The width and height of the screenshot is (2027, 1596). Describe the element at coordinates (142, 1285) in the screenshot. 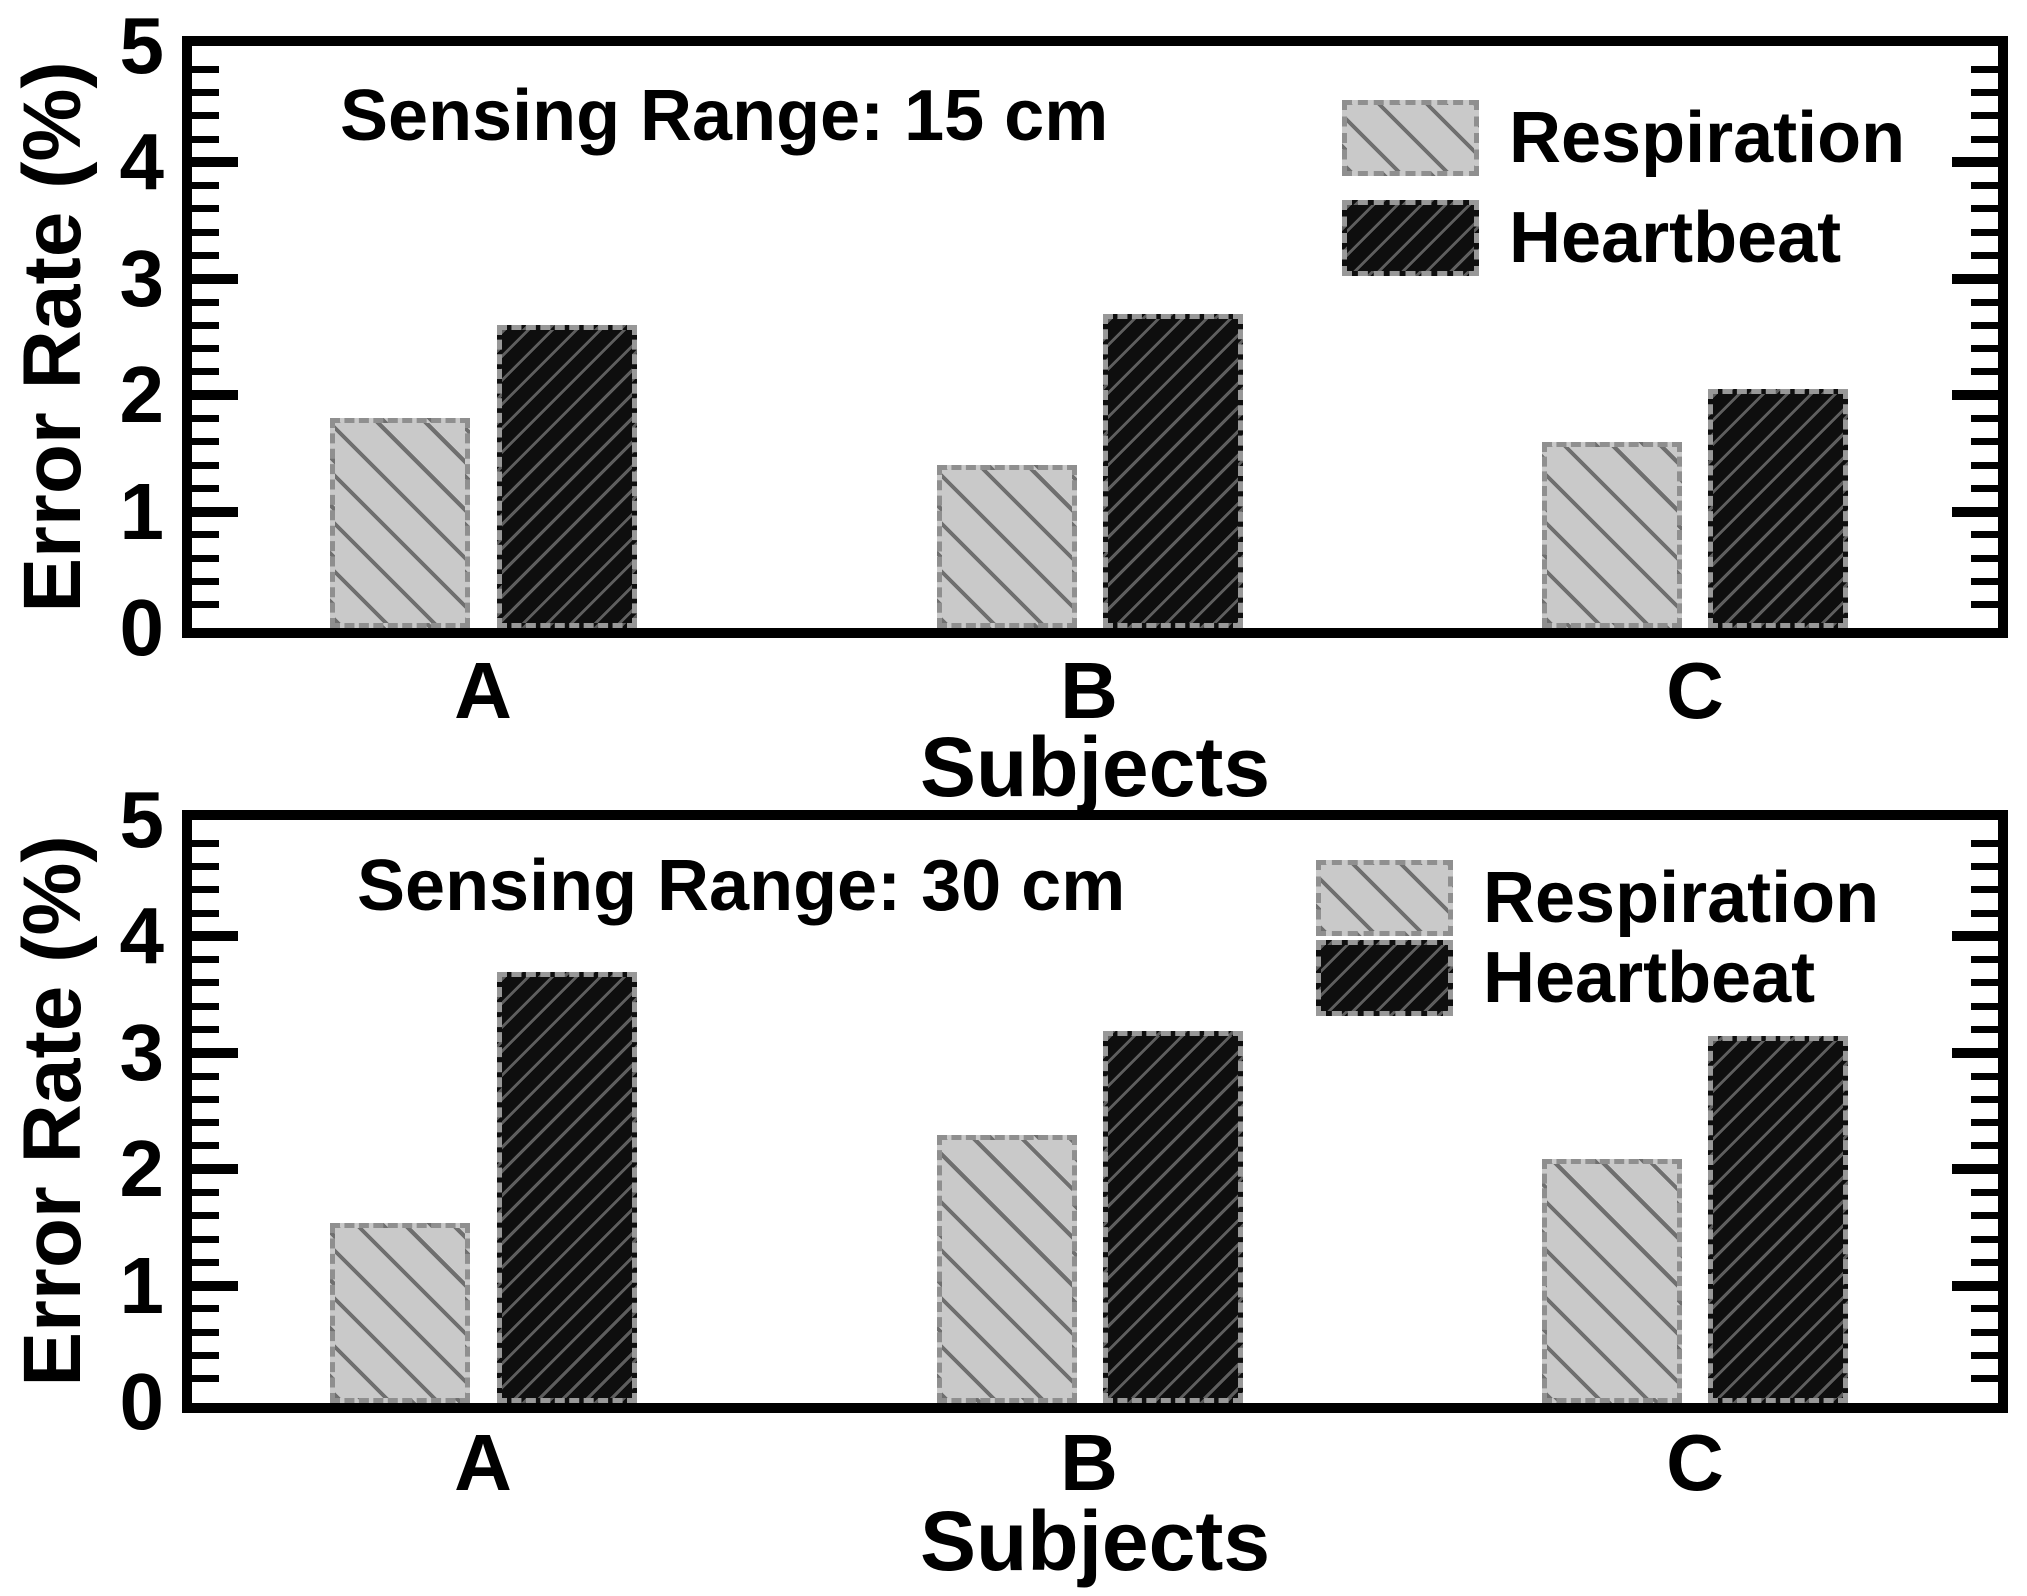

I see `y-tick-label-1: 1` at that location.